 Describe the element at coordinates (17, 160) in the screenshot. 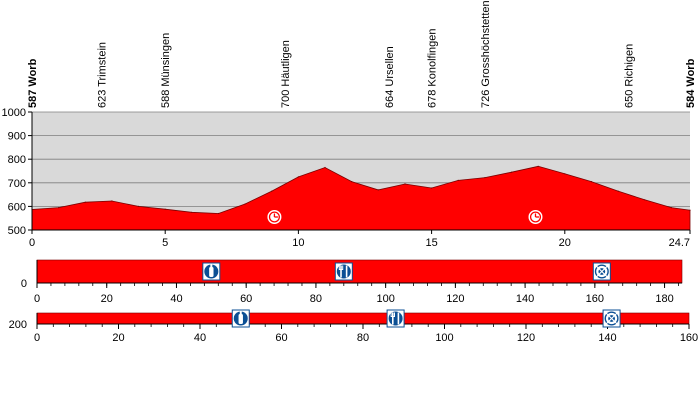

I see `y-tick-label: 800` at that location.